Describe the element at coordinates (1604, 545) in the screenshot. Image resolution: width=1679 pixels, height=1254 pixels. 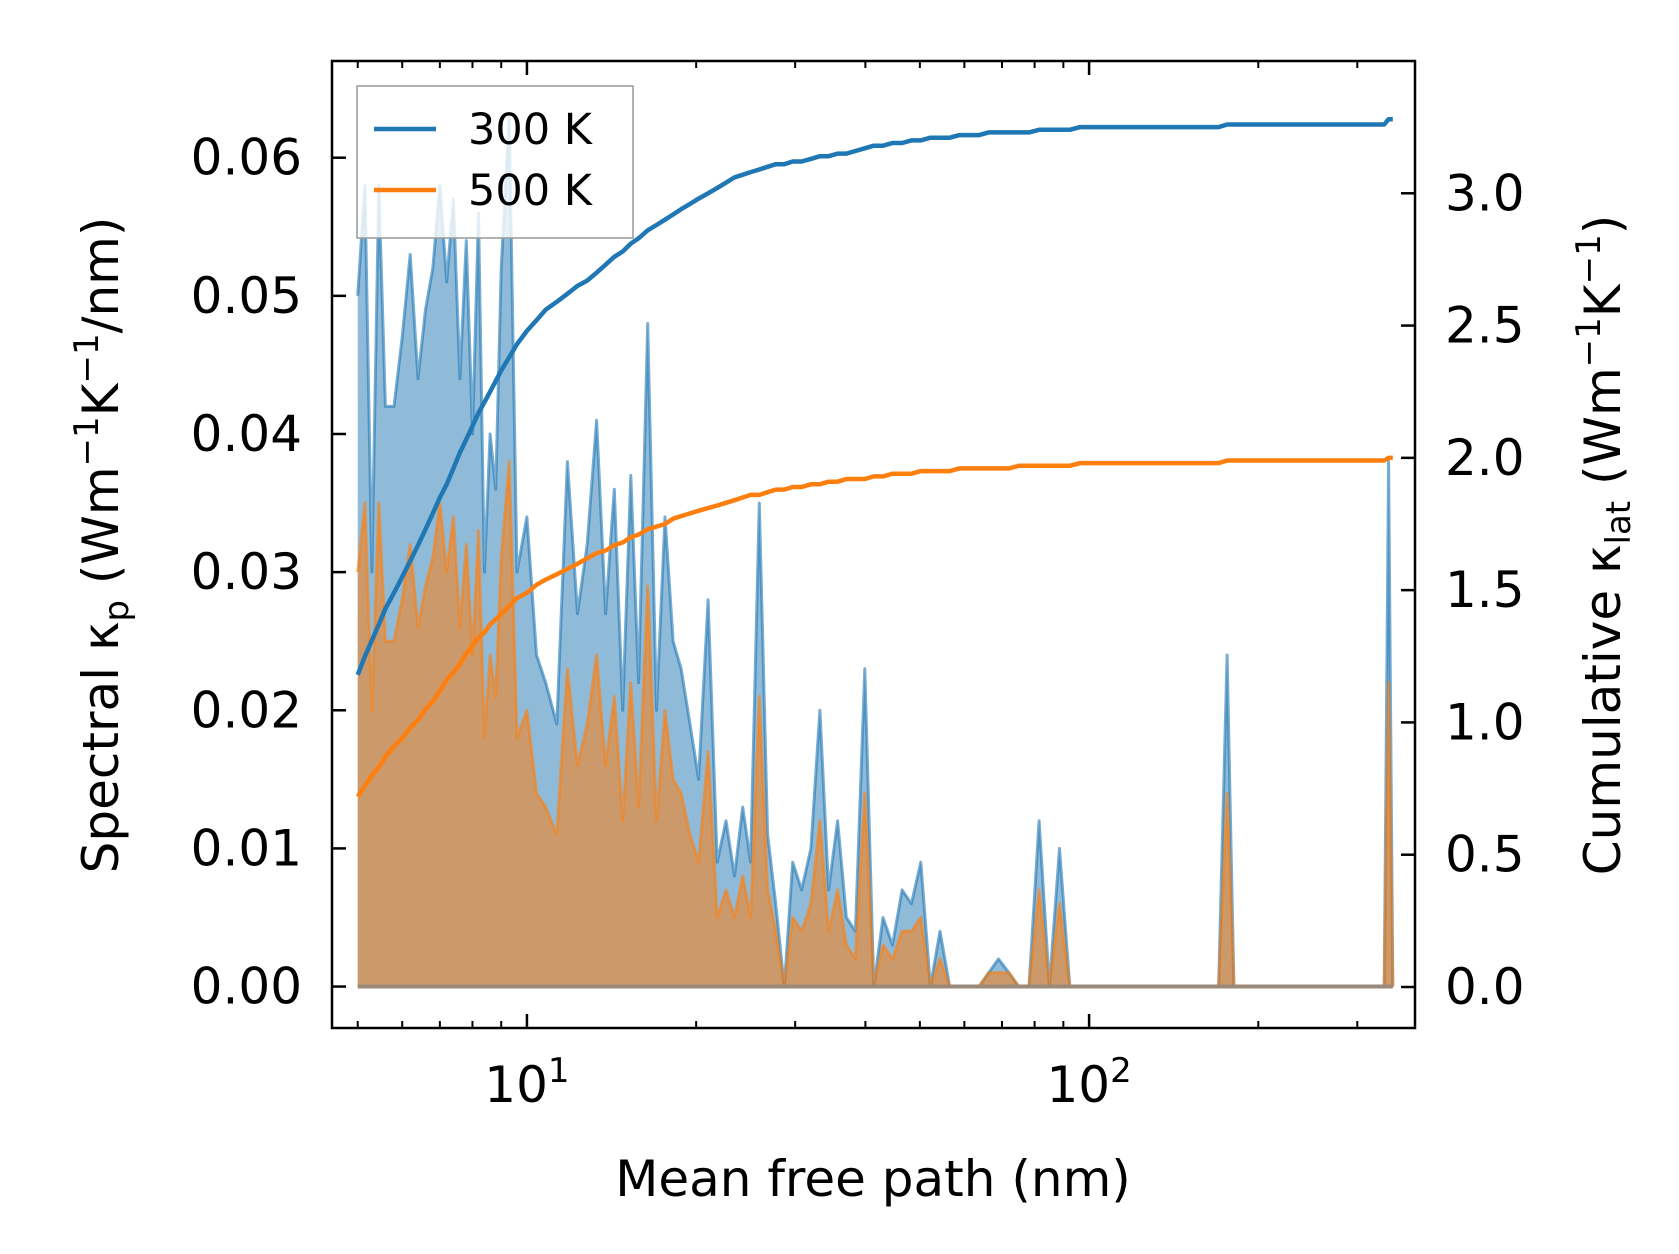
I see `right-axis-title: Cumulative κlat (Wm−1K−1)` at that location.